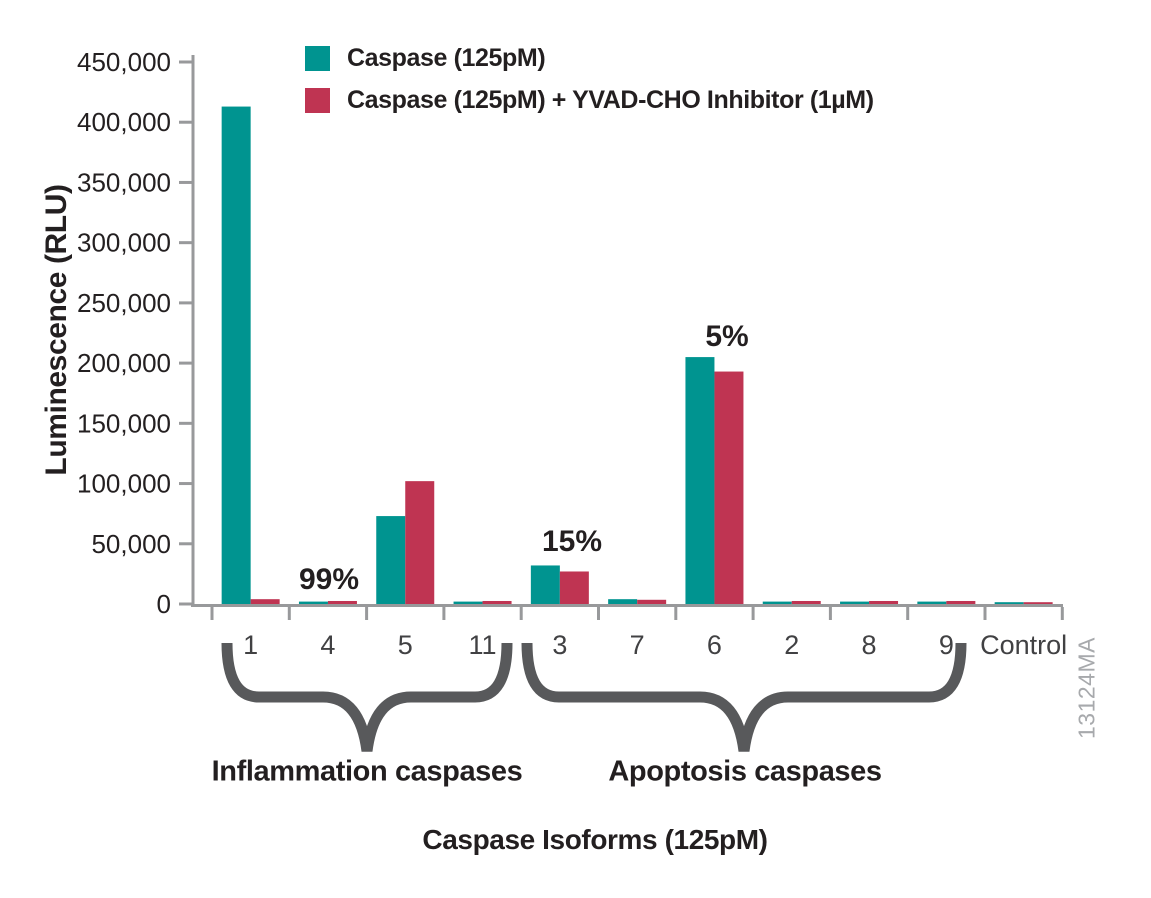  What do you see at coordinates (961, 602) in the screenshot?
I see `bar-caspase-9-inhibited` at bounding box center [961, 602].